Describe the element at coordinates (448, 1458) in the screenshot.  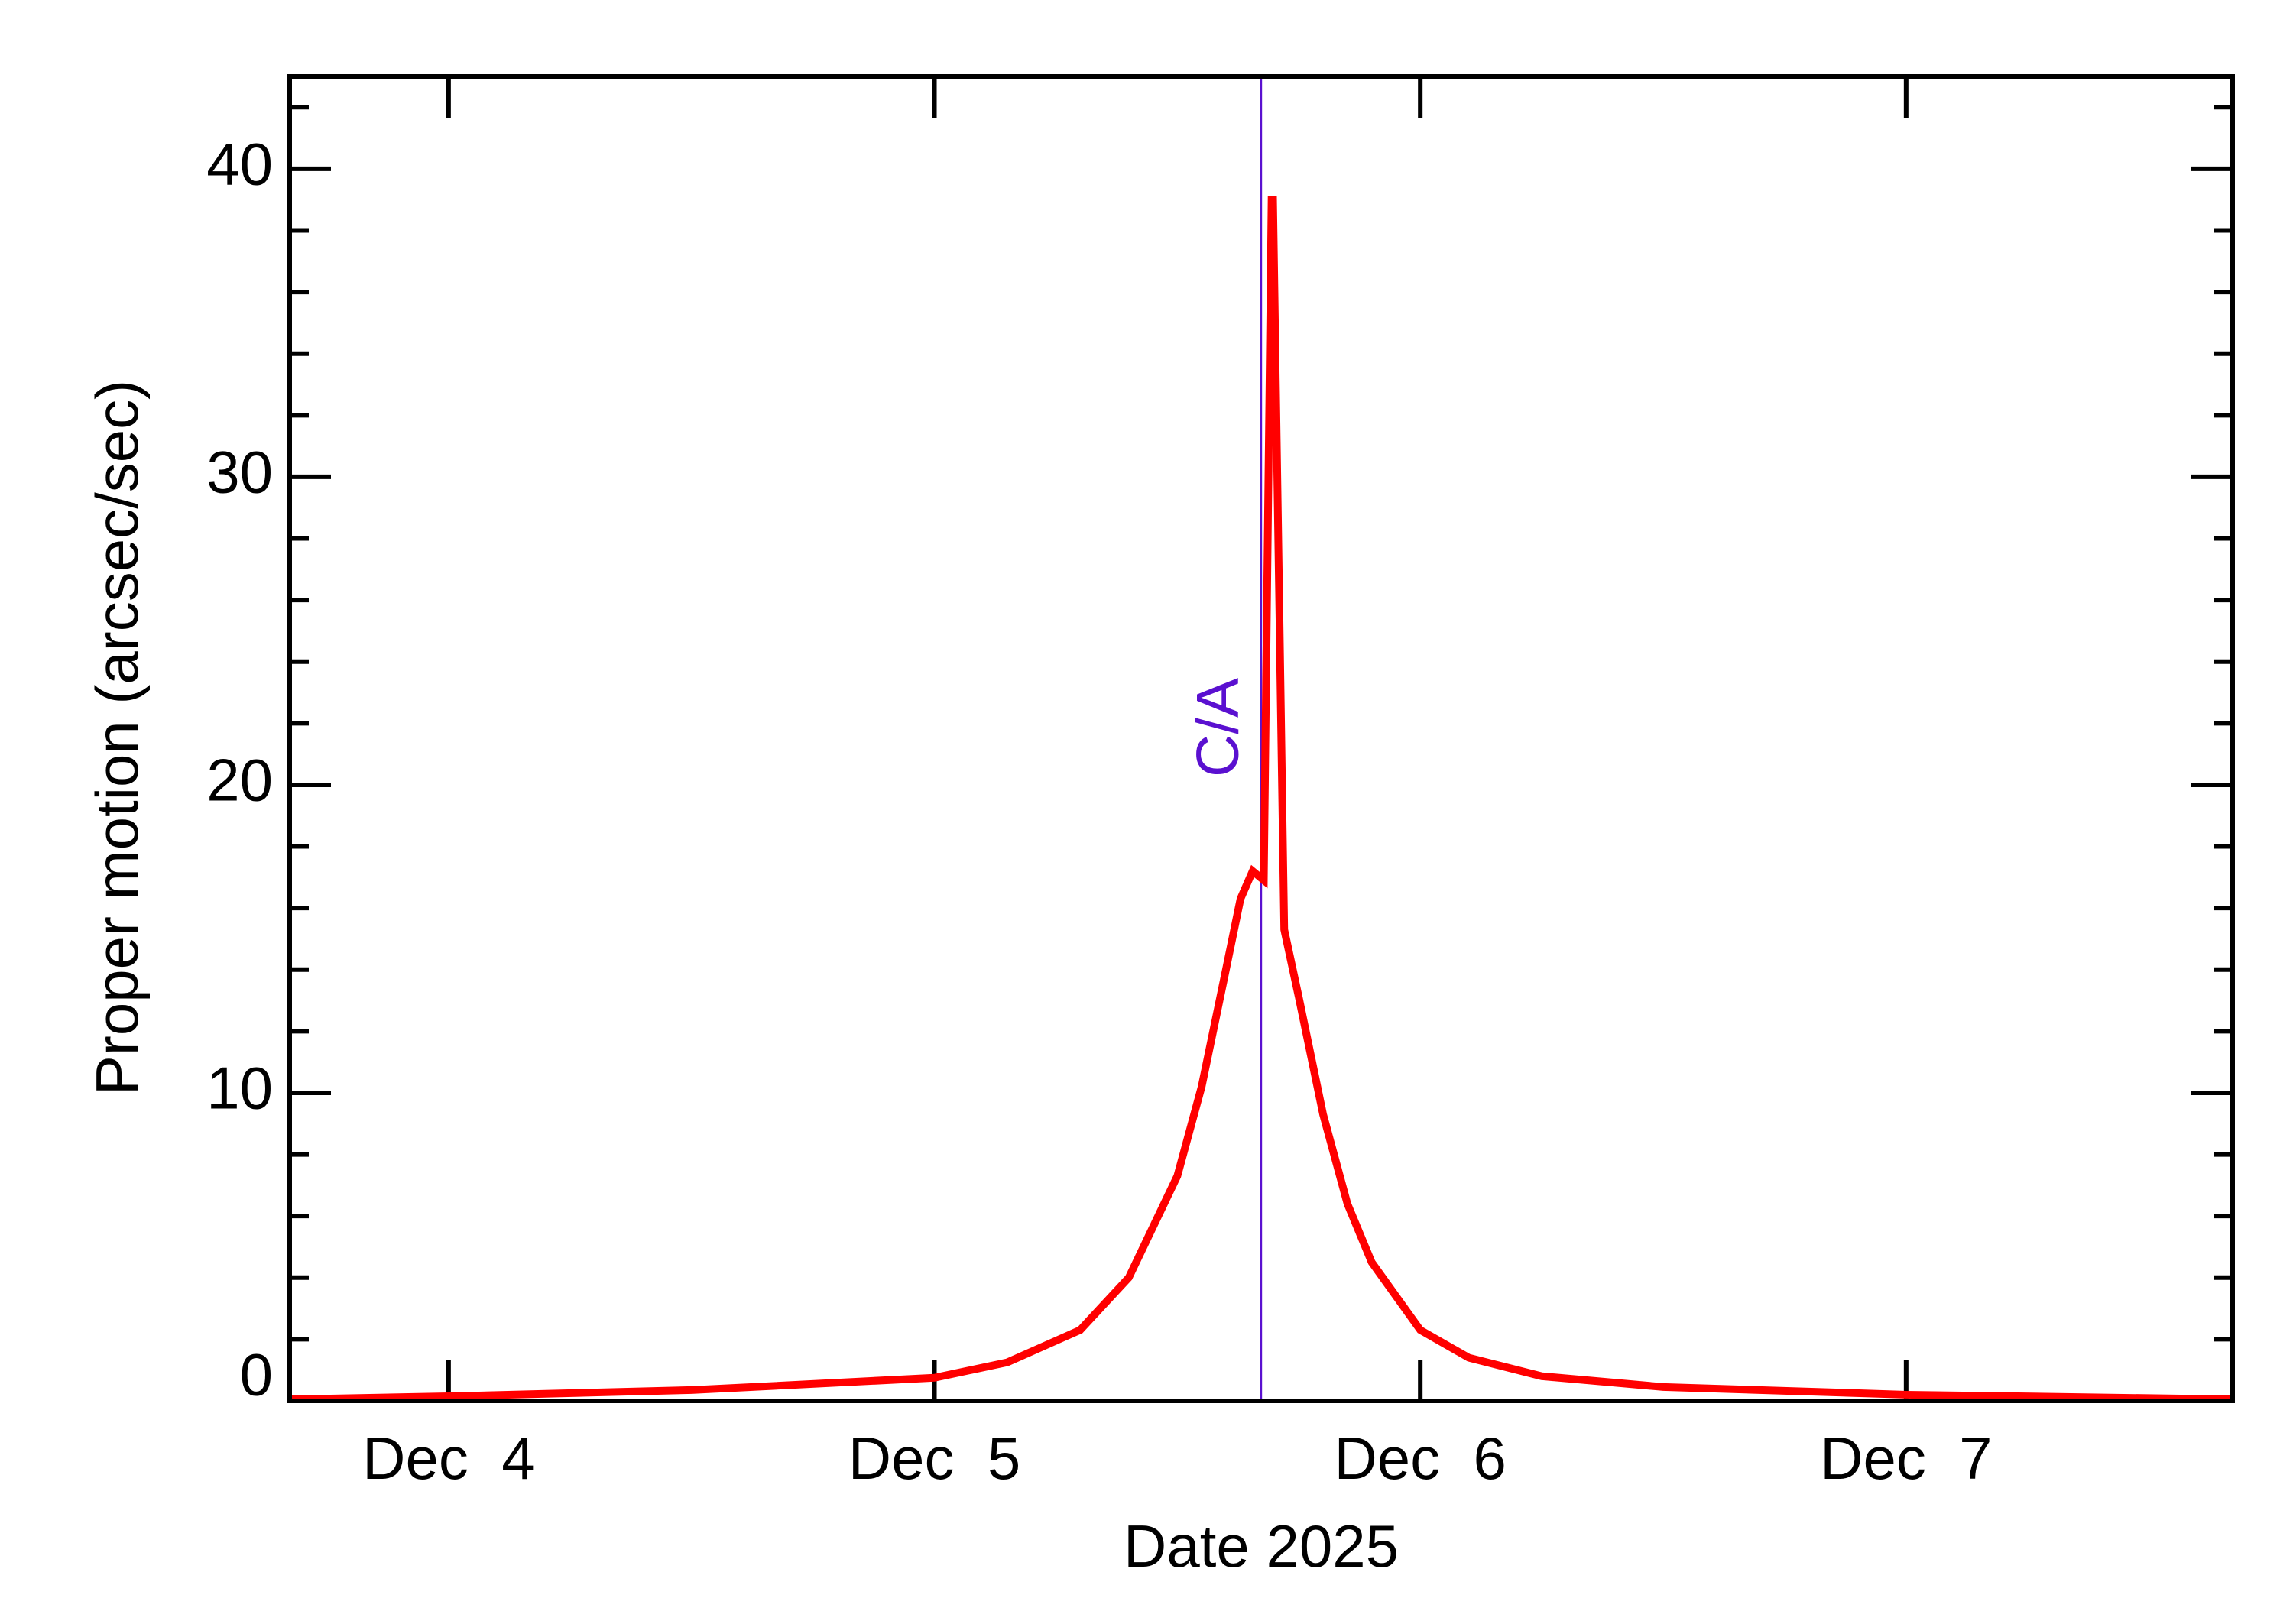
I see `x-tick-label: Dec 4` at that location.